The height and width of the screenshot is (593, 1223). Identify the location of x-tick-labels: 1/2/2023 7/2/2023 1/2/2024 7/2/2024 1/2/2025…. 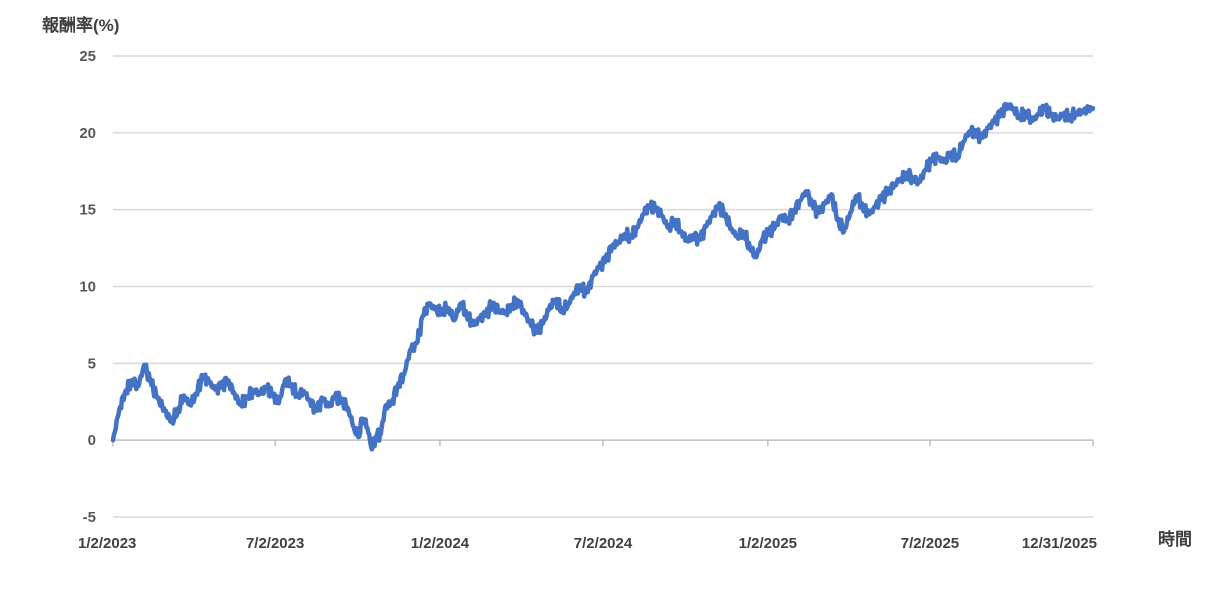
(587, 543).